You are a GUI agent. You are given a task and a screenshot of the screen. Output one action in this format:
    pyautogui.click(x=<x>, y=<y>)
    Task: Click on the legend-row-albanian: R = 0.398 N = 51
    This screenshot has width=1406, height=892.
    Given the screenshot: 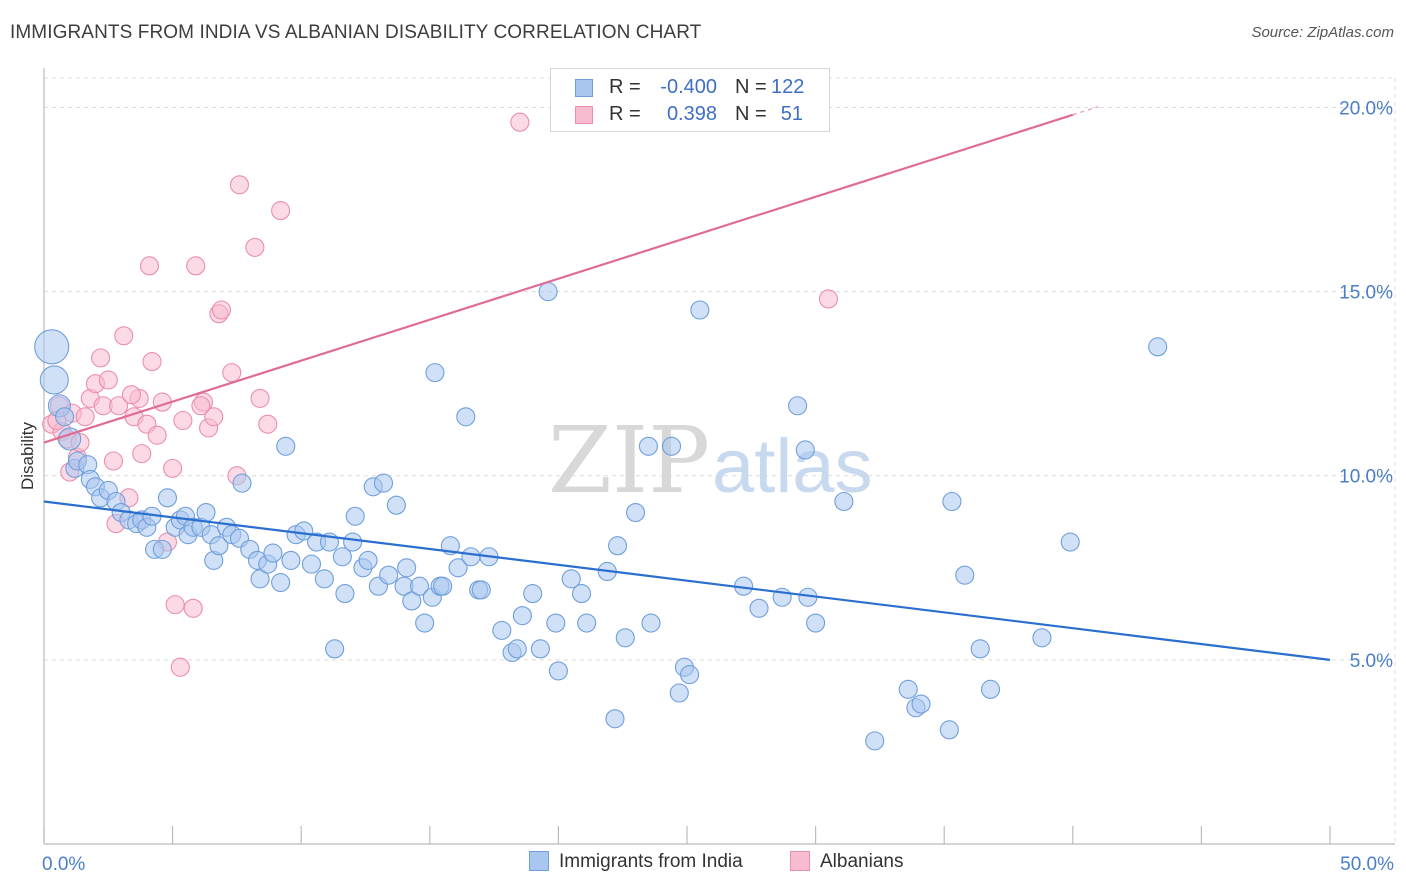 What is the action you would take?
    pyautogui.click(x=690, y=115)
    